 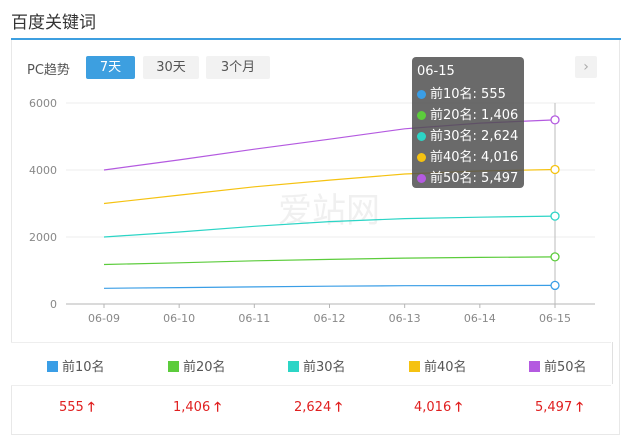 What do you see at coordinates (474, 178) in the screenshot?
I see `tooltip-value: 前50名: 5,497` at bounding box center [474, 178].